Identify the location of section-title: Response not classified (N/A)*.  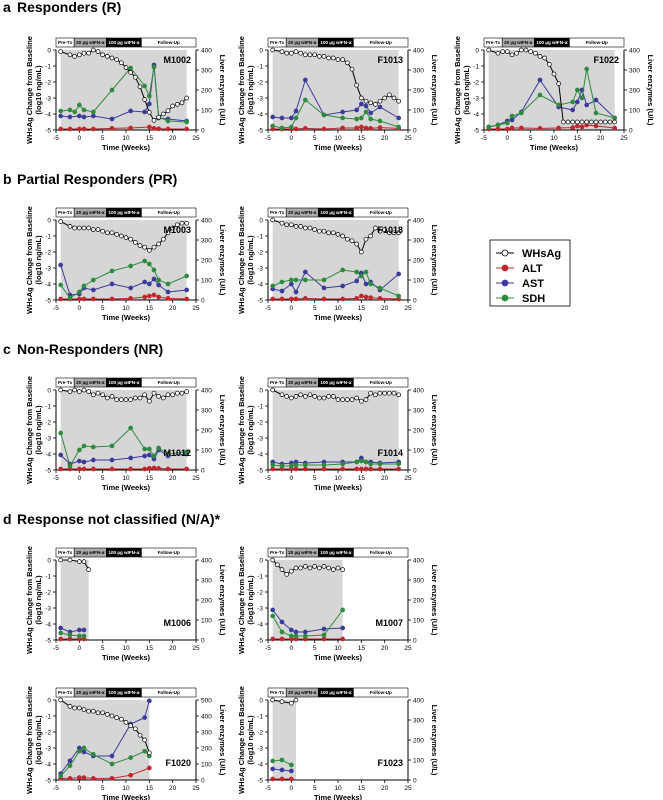
(119, 519).